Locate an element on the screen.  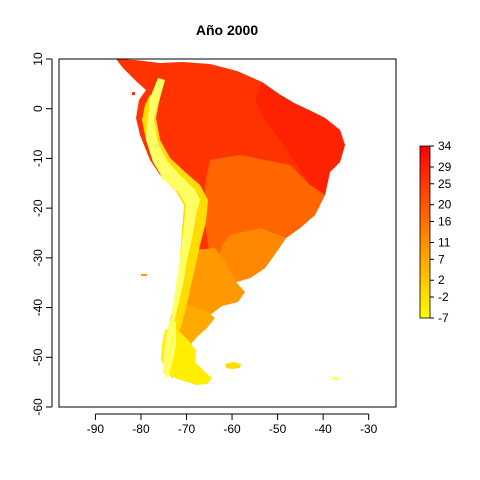
y-tick-label: -50 is located at coordinates (38, 357).